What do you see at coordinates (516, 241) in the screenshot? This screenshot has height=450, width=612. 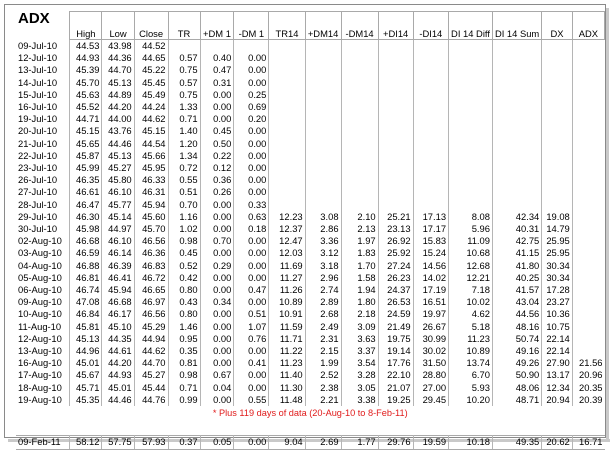 I see `cell-di14-sum: 42.75` at bounding box center [516, 241].